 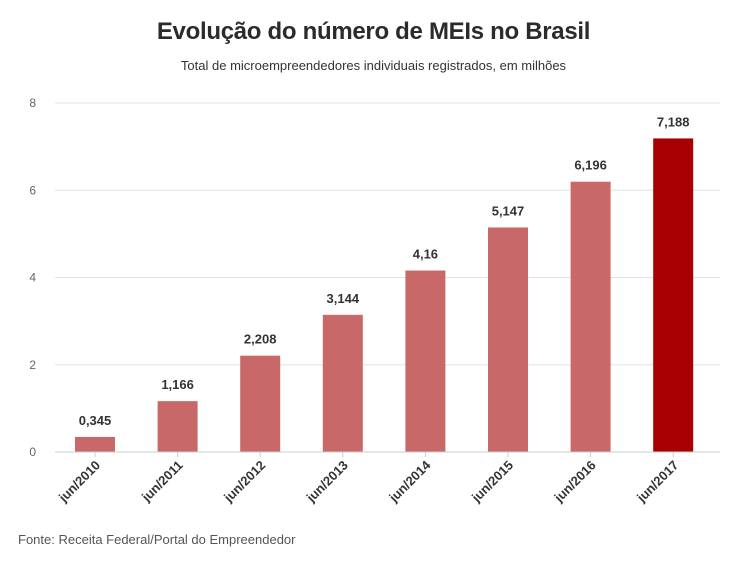 What do you see at coordinates (343, 298) in the screenshot?
I see `data-label: 3,144` at bounding box center [343, 298].